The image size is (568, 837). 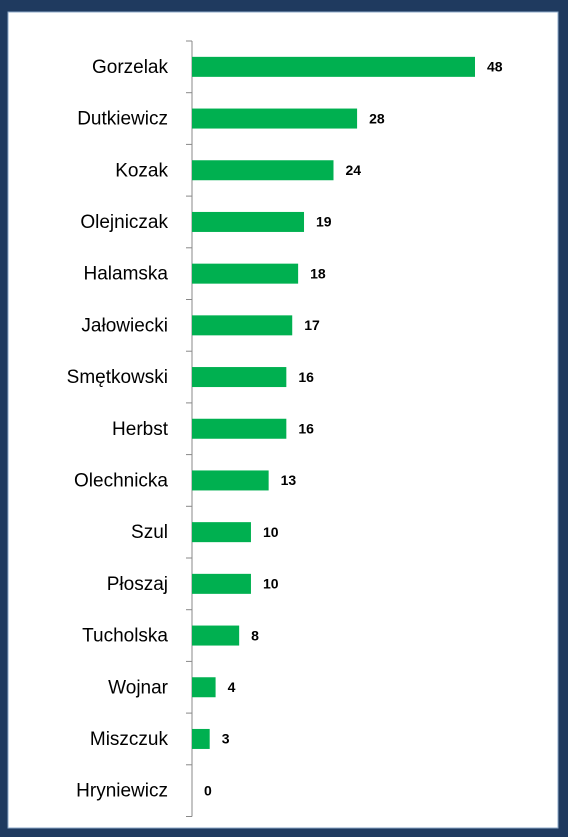 What do you see at coordinates (122, 119) in the screenshot?
I see `category-label: Dutkiewicz` at bounding box center [122, 119].